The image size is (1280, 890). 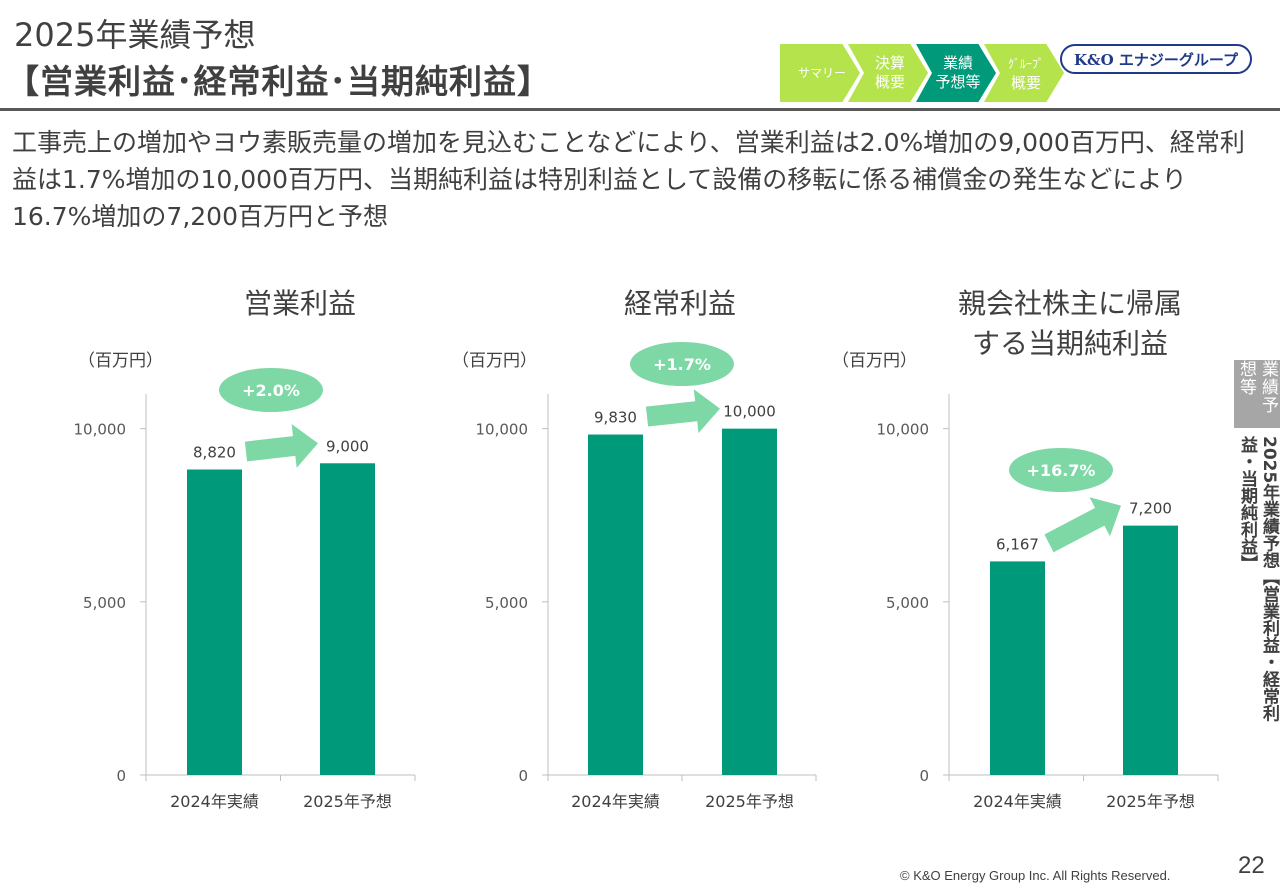 I want to click on data-label: 8,820, so click(x=214, y=453).